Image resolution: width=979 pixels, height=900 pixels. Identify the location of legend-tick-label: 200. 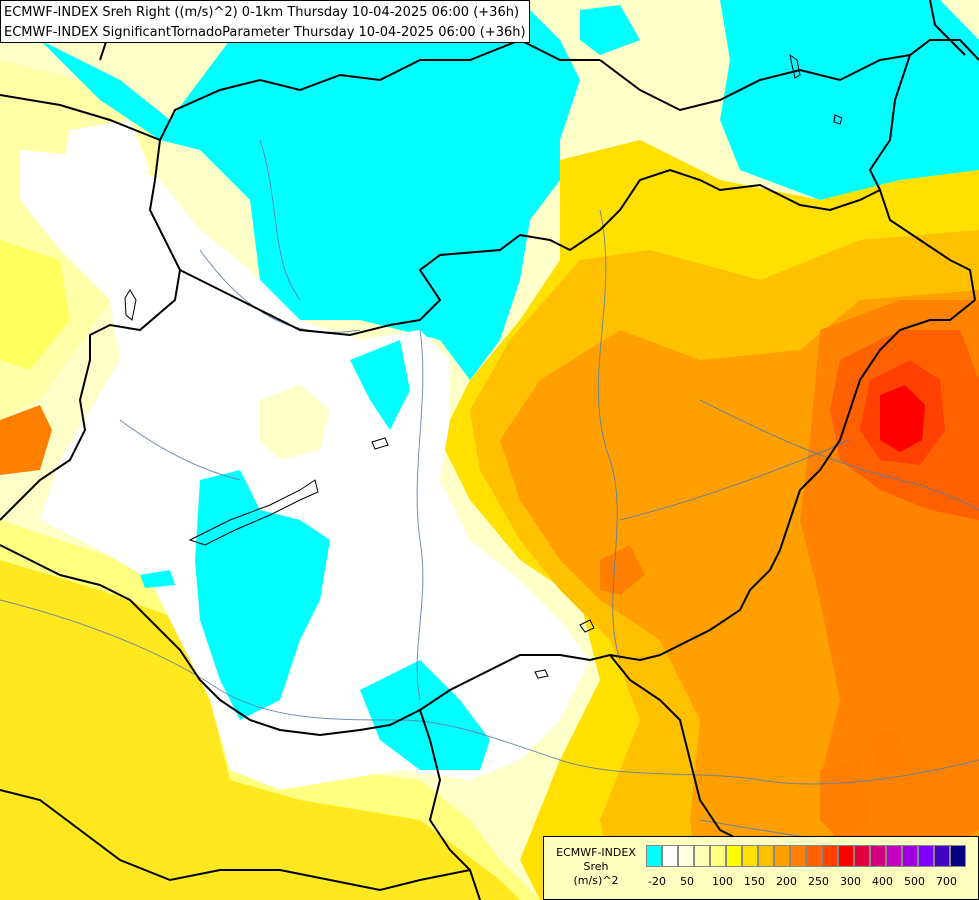
(786, 881).